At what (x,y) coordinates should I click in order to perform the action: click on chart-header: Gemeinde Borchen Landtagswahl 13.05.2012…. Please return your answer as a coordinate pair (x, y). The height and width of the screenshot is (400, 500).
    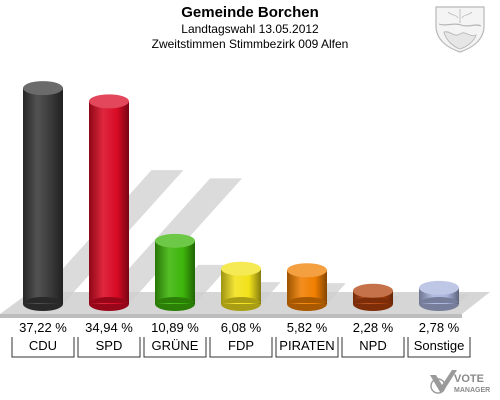
    Looking at the image, I should click on (250, 28).